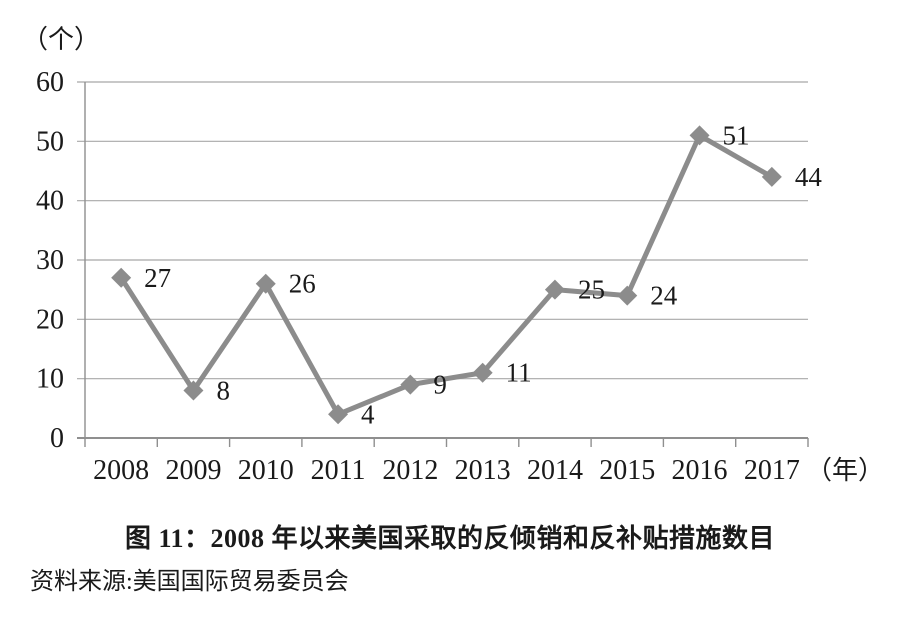 The height and width of the screenshot is (620, 900). I want to click on y-tick-label: 50, so click(50, 141).